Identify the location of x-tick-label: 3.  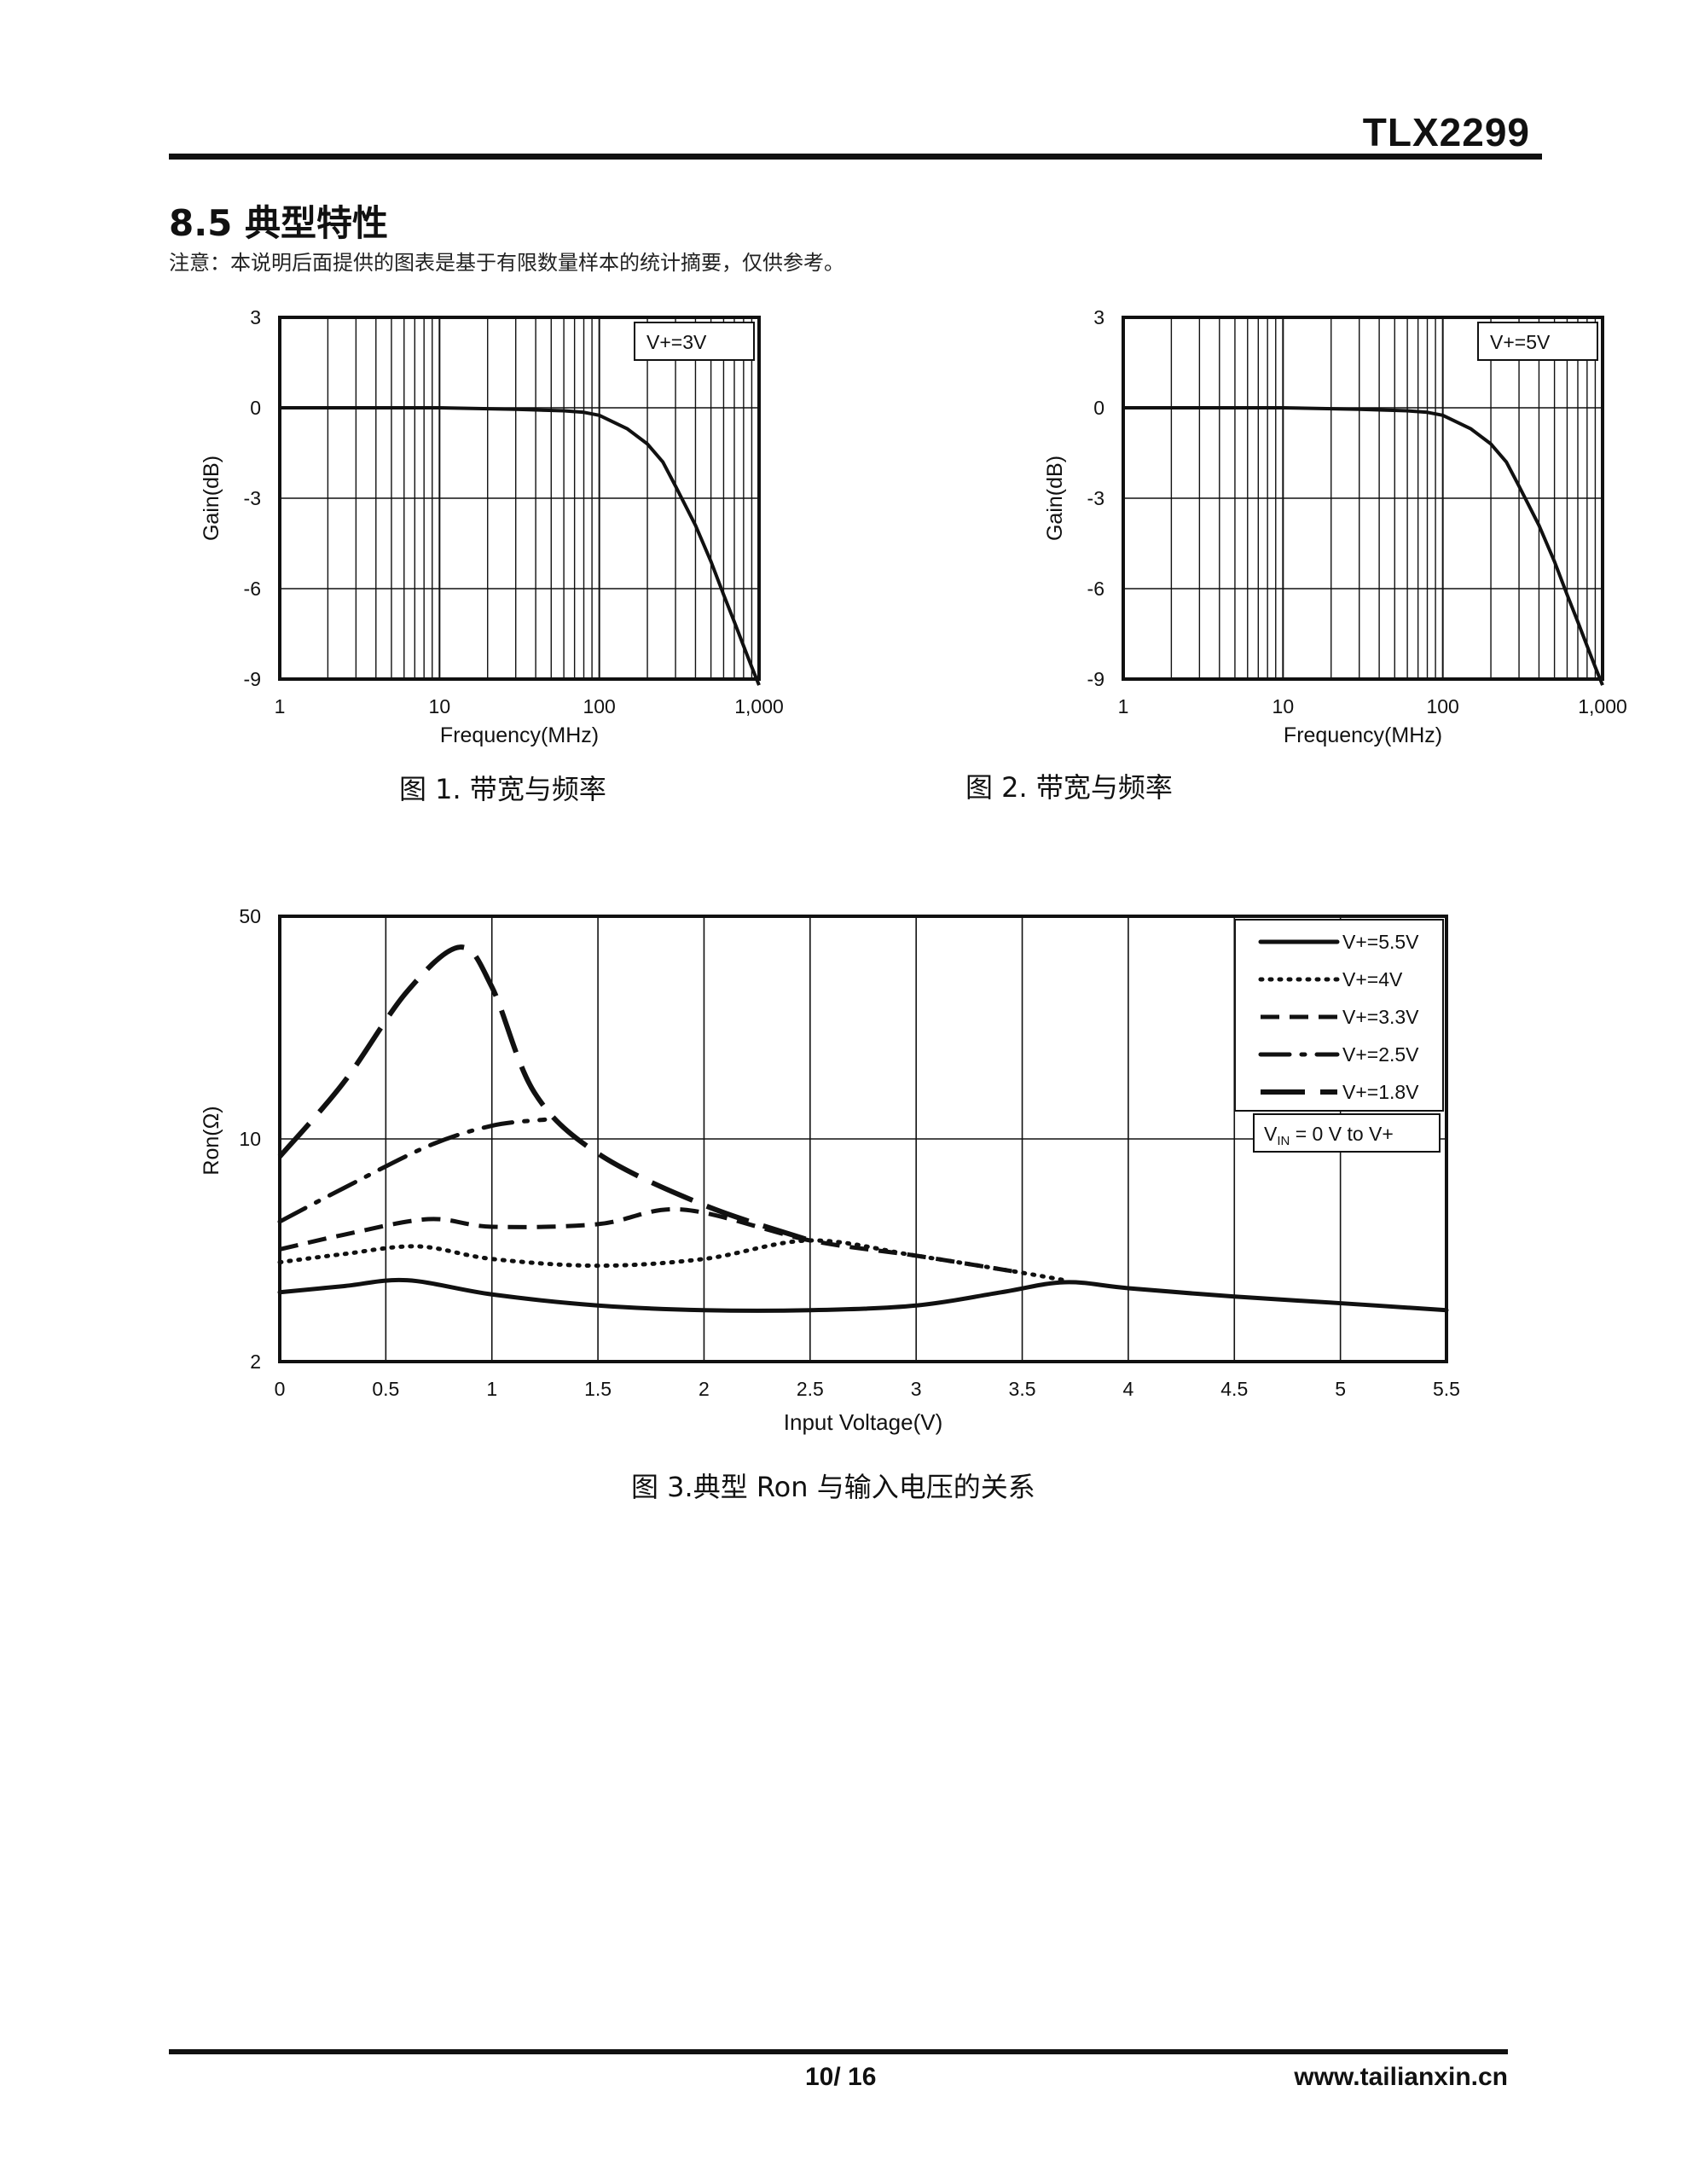
(916, 1389).